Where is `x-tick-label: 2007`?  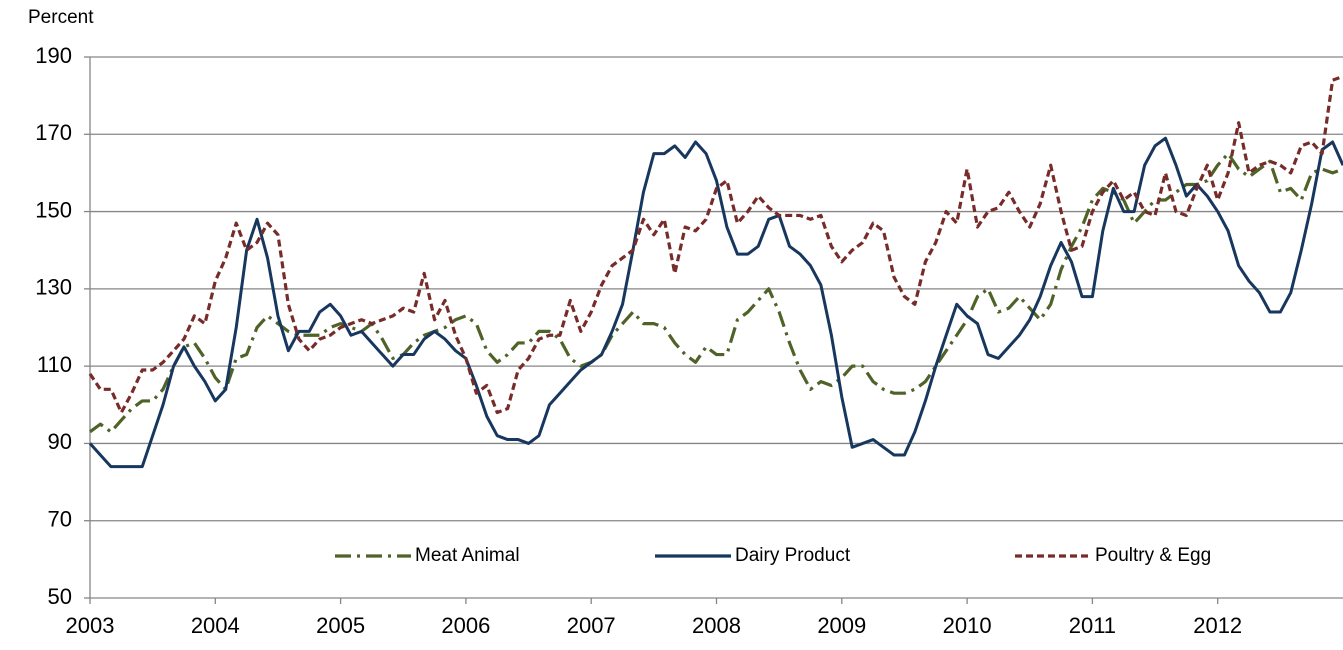
x-tick-label: 2007 is located at coordinates (591, 625).